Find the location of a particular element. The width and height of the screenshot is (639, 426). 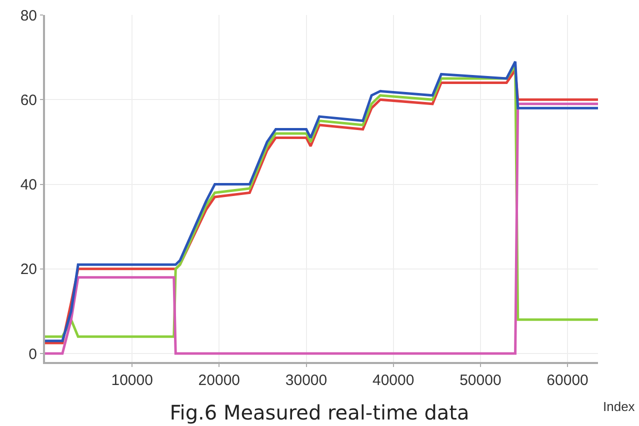

x-tick-label: 50000 is located at coordinates (481, 380).